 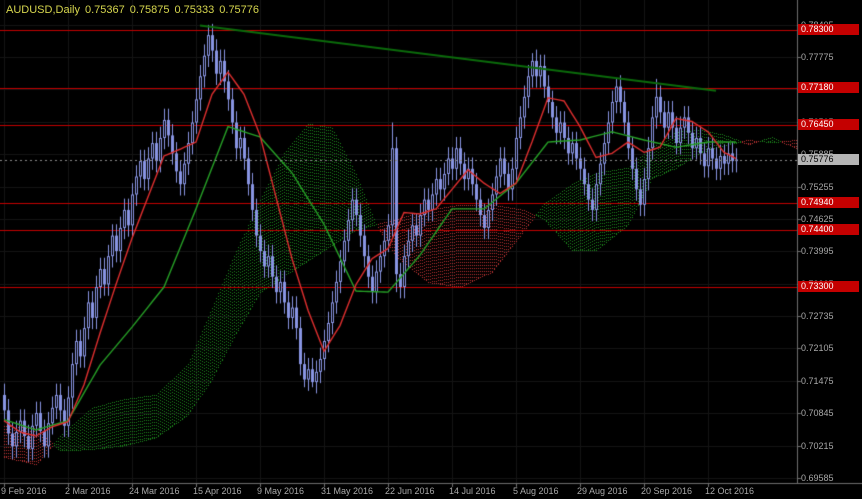 I want to click on time-axis-label: 31 May 2016, so click(x=347, y=491).